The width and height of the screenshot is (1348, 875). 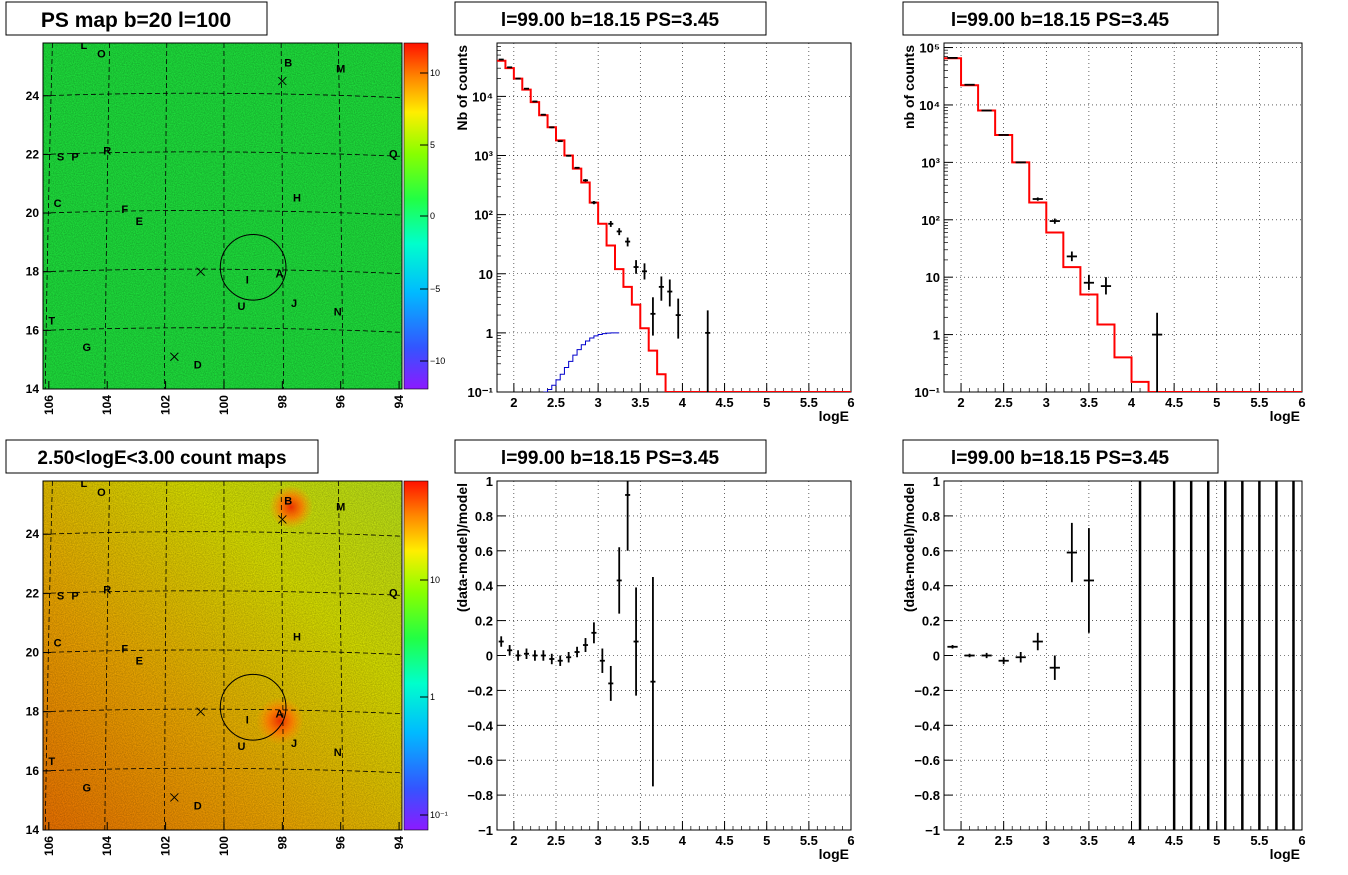 What do you see at coordinates (435, 289) in the screenshot?
I see `colorbar-tick-label: −5` at bounding box center [435, 289].